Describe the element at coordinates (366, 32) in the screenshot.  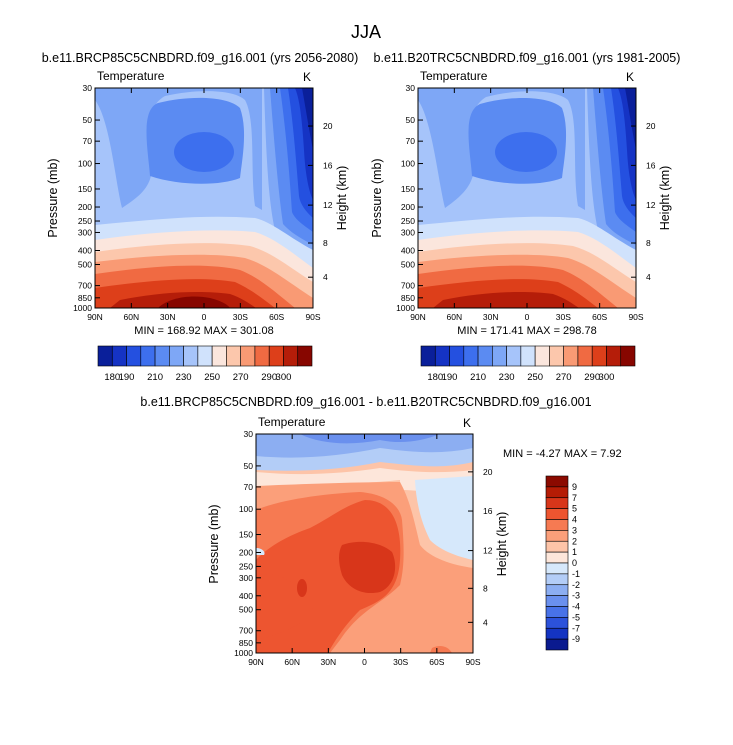
I see `figure-title: JJA` at that location.